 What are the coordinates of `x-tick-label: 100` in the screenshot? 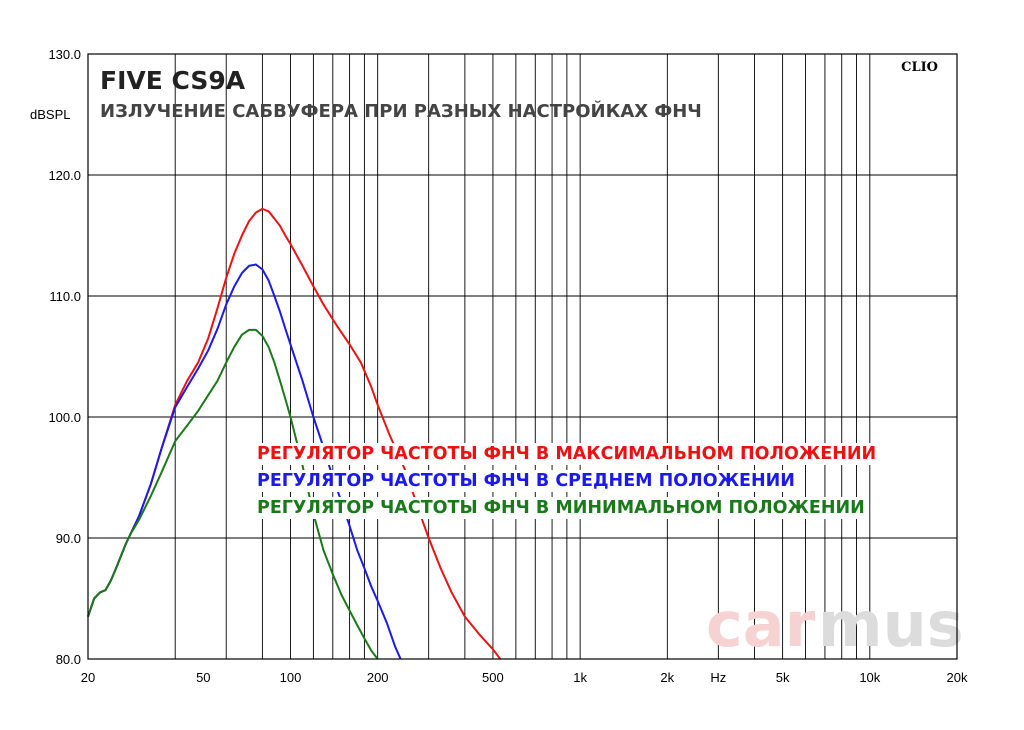 It's located at (291, 677).